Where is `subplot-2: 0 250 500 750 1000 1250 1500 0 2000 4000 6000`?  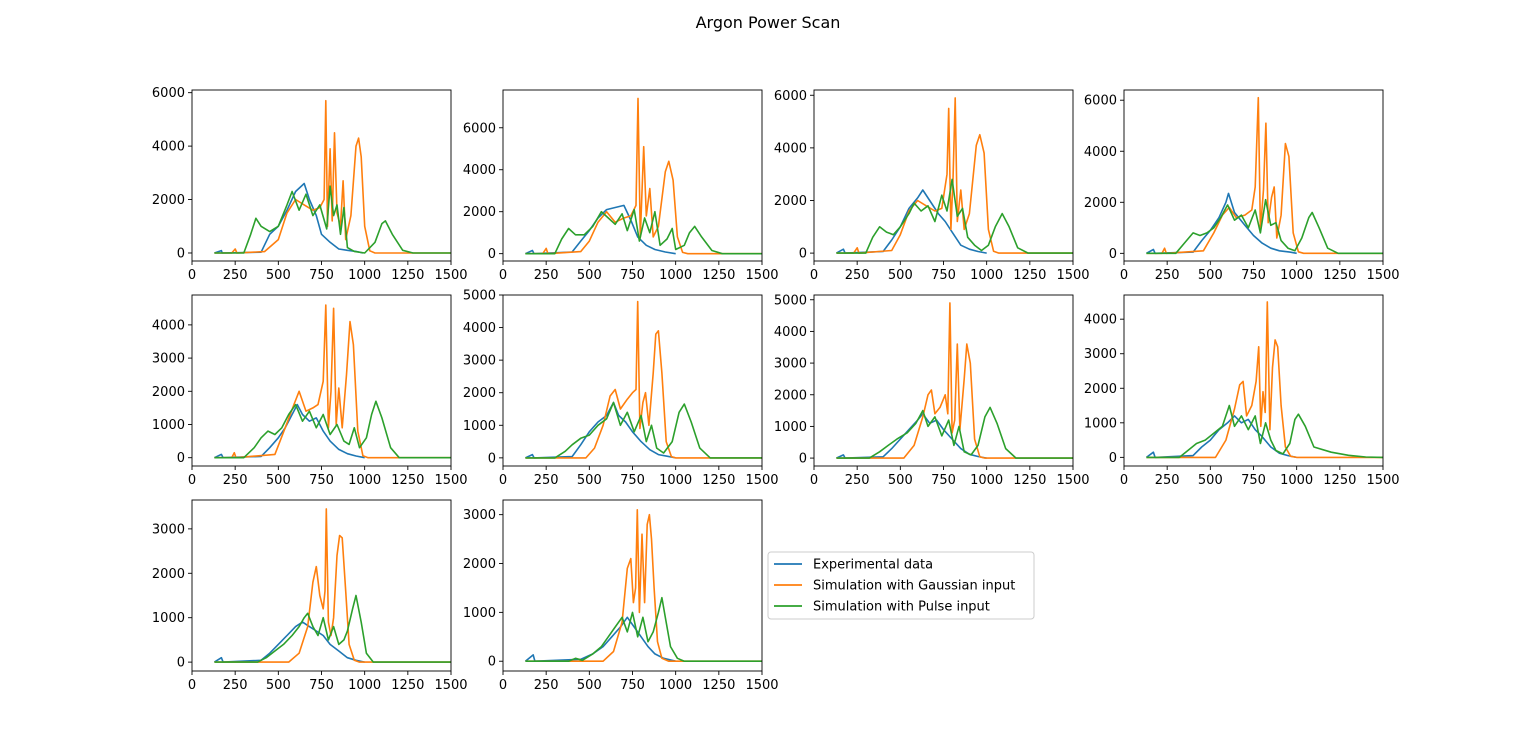
subplot-2: 0 250 500 750 1000 1250 1500 0 2000 4000 6000 is located at coordinates (621, 186).